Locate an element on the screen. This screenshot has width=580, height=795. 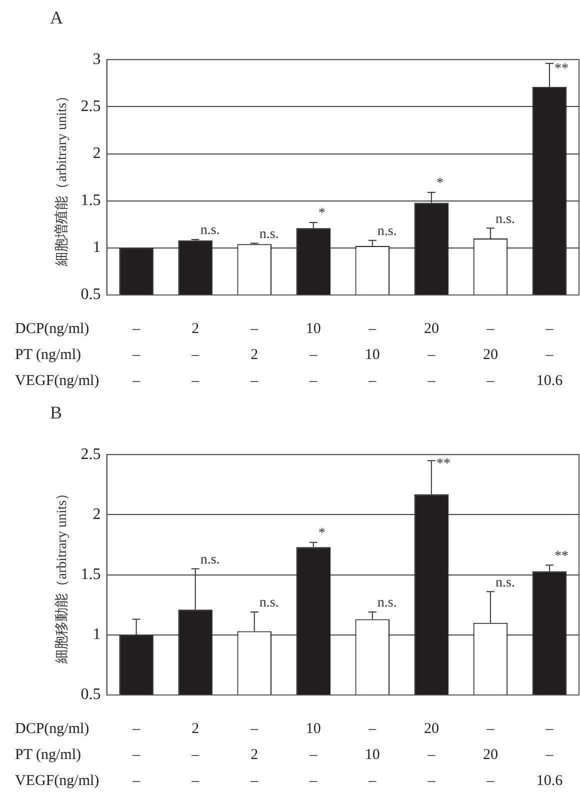
y-tick-label: 3 is located at coordinates (96, 59).